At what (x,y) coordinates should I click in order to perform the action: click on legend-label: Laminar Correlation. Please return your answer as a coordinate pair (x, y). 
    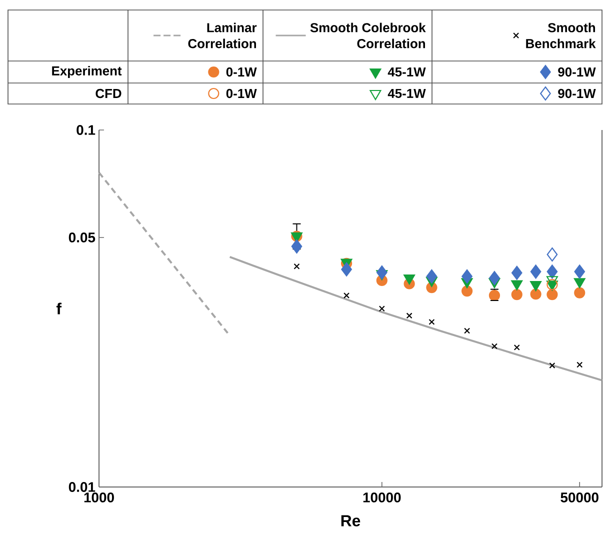
    Looking at the image, I should click on (222, 35).